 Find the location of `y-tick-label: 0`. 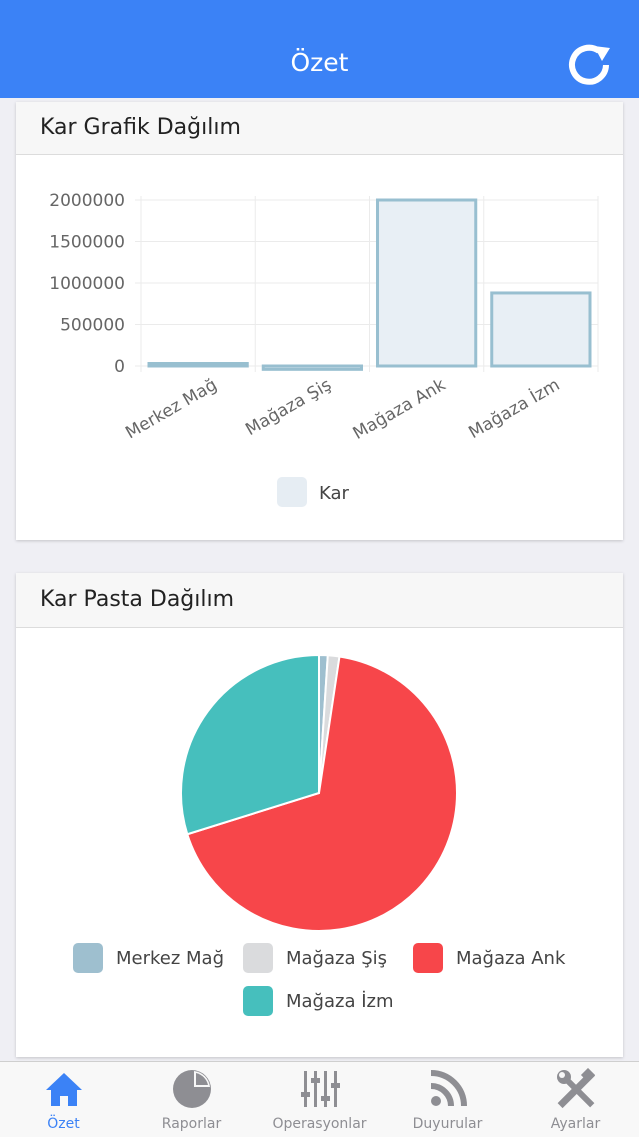

y-tick-label: 0 is located at coordinates (119, 367).